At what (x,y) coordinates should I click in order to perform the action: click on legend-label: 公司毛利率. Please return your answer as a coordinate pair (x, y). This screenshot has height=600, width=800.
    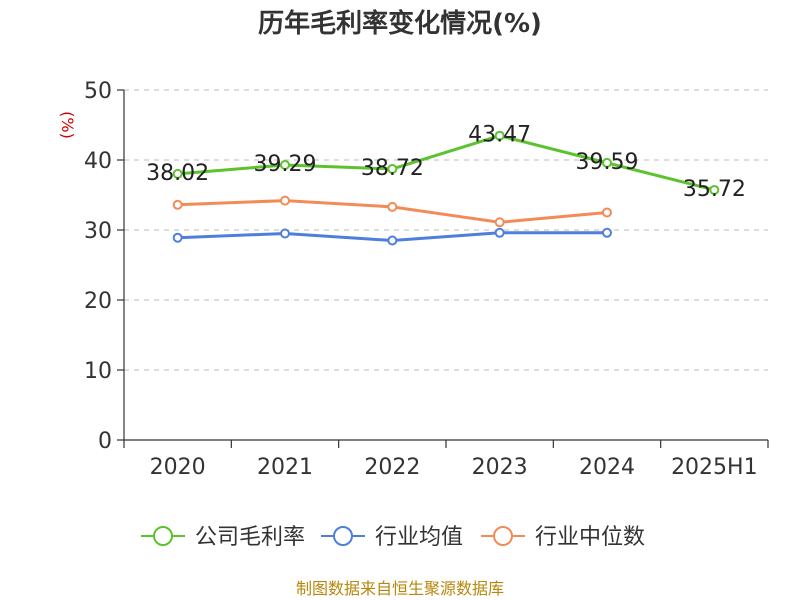
    Looking at the image, I should click on (250, 537).